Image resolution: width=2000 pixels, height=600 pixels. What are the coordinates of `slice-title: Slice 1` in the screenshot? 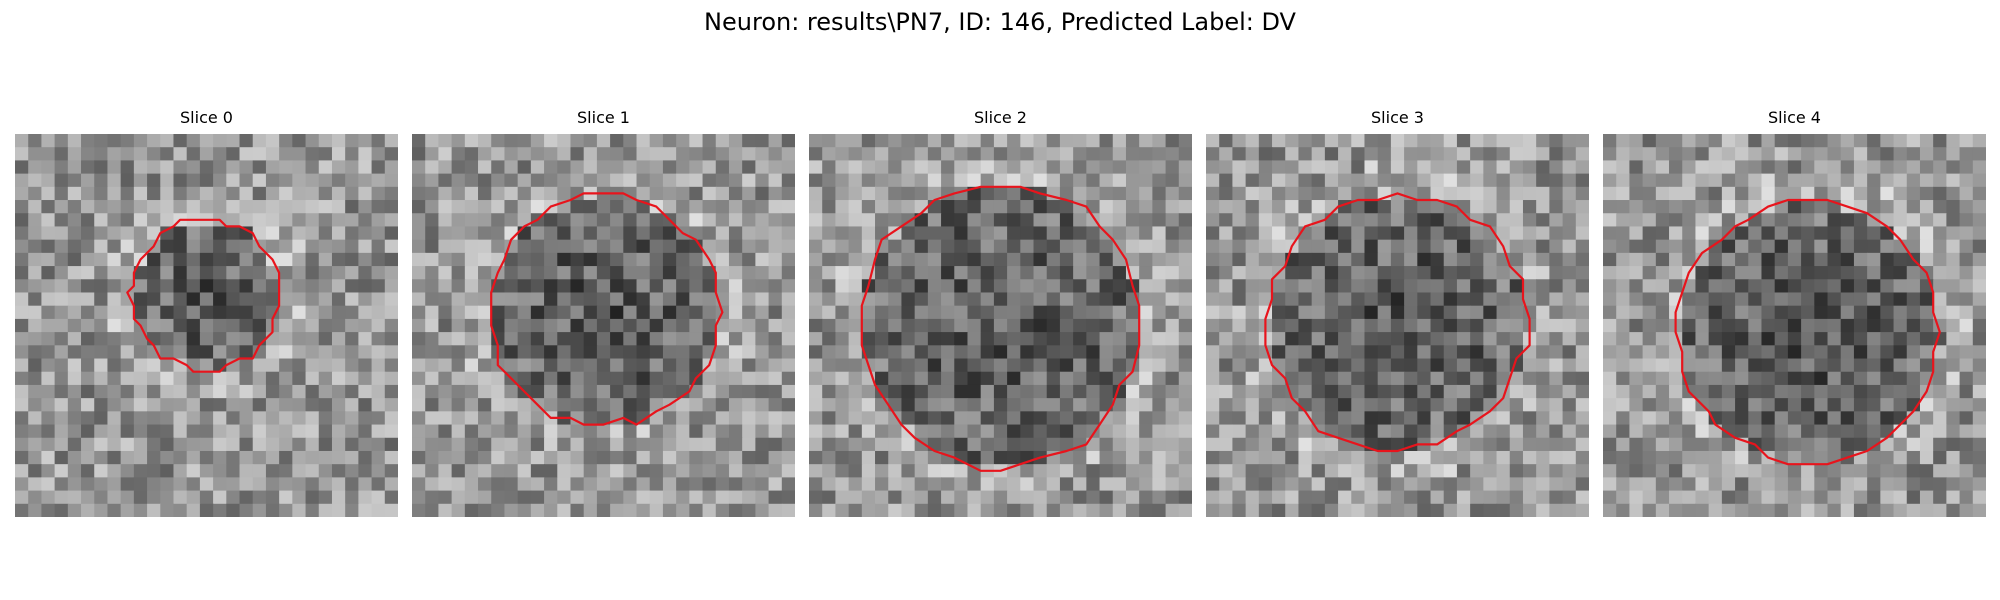 It's located at (603, 117).